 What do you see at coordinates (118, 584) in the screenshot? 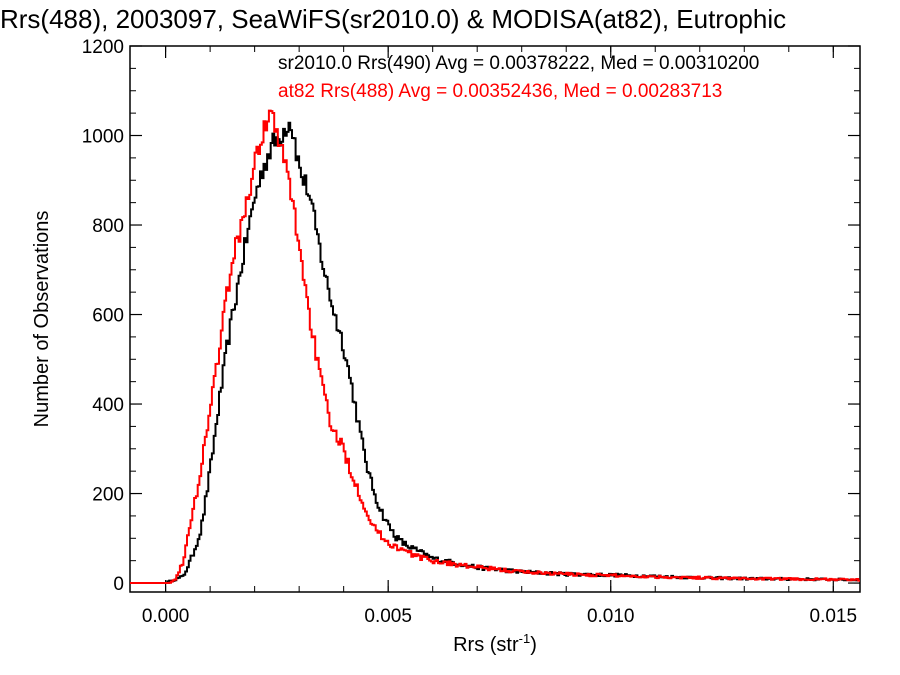
I see `y-tick-label: 0` at bounding box center [118, 584].